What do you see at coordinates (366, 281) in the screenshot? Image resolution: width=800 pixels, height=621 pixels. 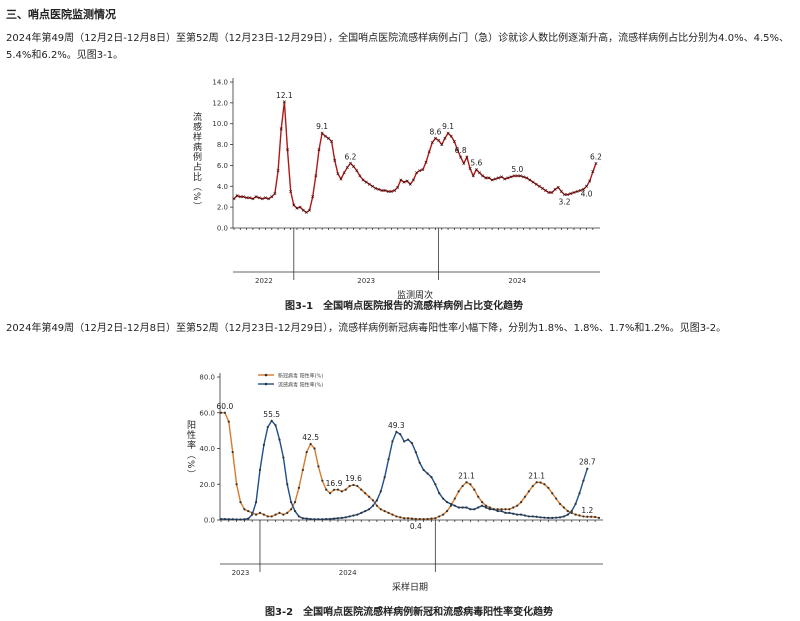 I see `year-label: 2023` at bounding box center [366, 281].